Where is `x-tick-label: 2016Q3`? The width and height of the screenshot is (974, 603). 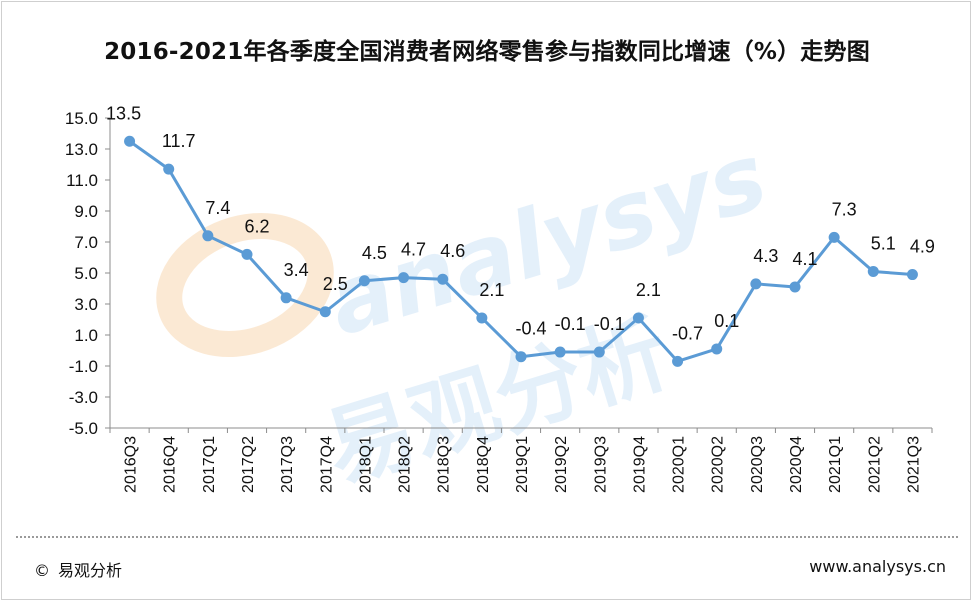 x-tick-label: 2016Q3 is located at coordinates (131, 464).